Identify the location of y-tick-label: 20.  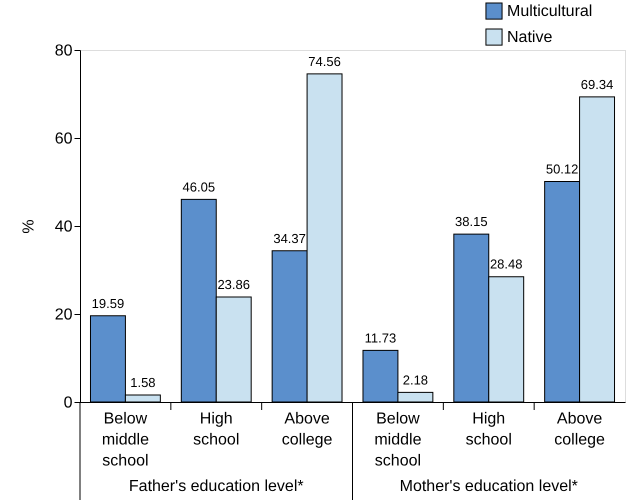
(63, 315).